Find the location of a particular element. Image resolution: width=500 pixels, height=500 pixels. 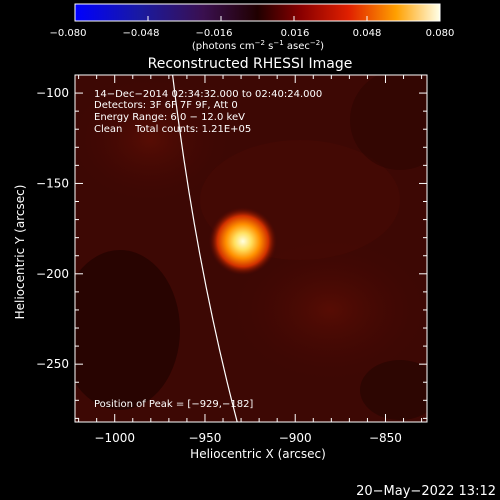

colorbar-tick-label: 0.048 is located at coordinates (367, 33).